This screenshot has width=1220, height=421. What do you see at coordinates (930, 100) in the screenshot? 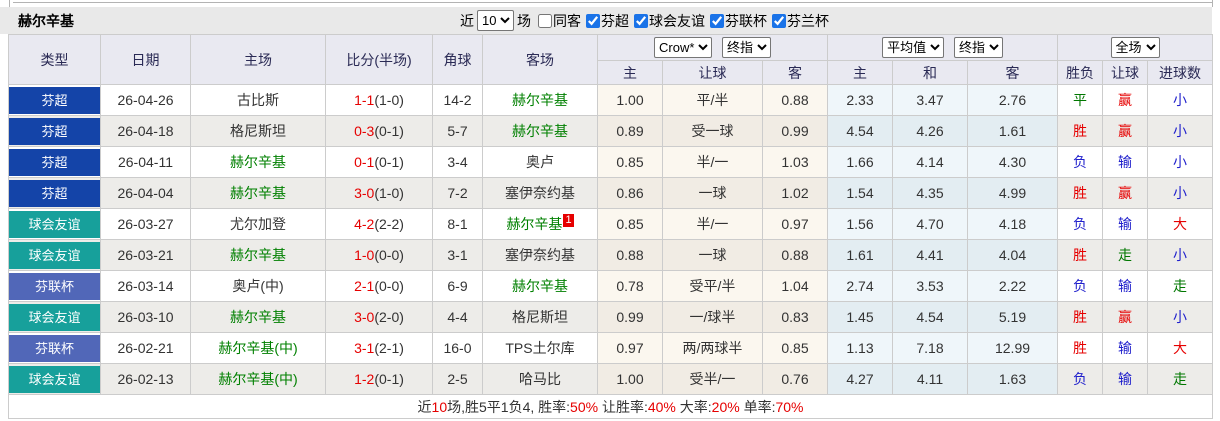
I see `avg-draw-cell: 3.47` at bounding box center [930, 100].